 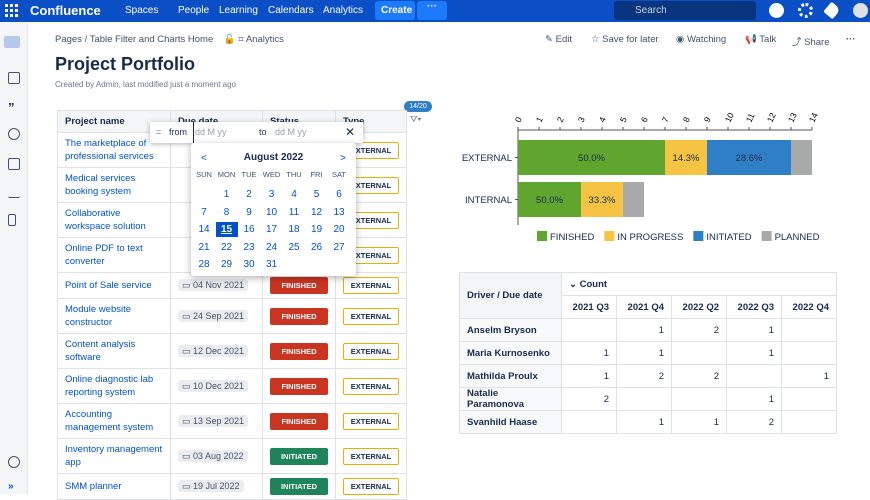 I want to click on measure-label: Count, so click(x=593, y=284).